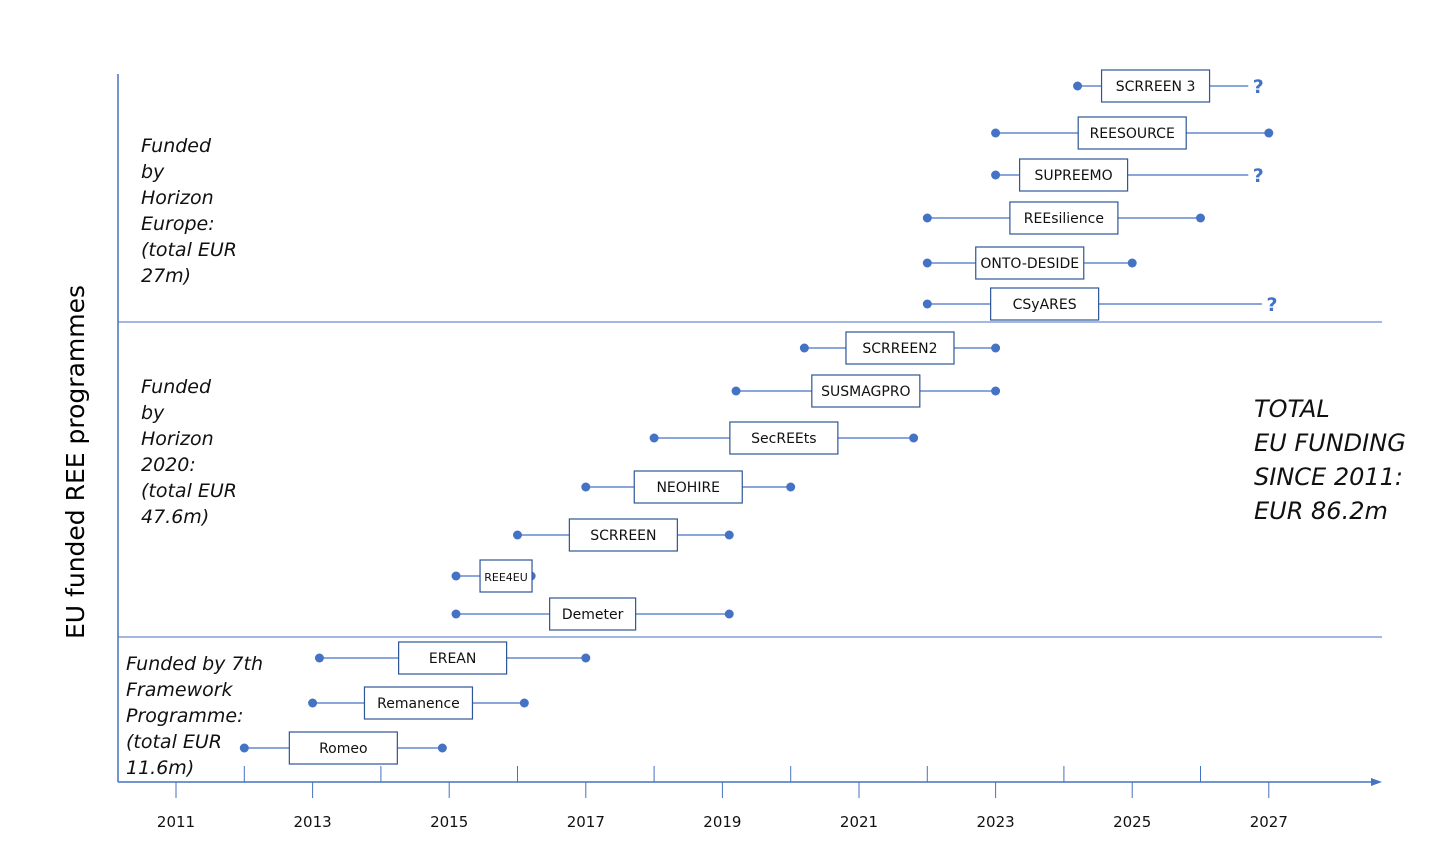 Image resolution: width=1456 pixels, height=865 pixels. I want to click on programme-scrreen: SCRREEN, so click(623, 535).